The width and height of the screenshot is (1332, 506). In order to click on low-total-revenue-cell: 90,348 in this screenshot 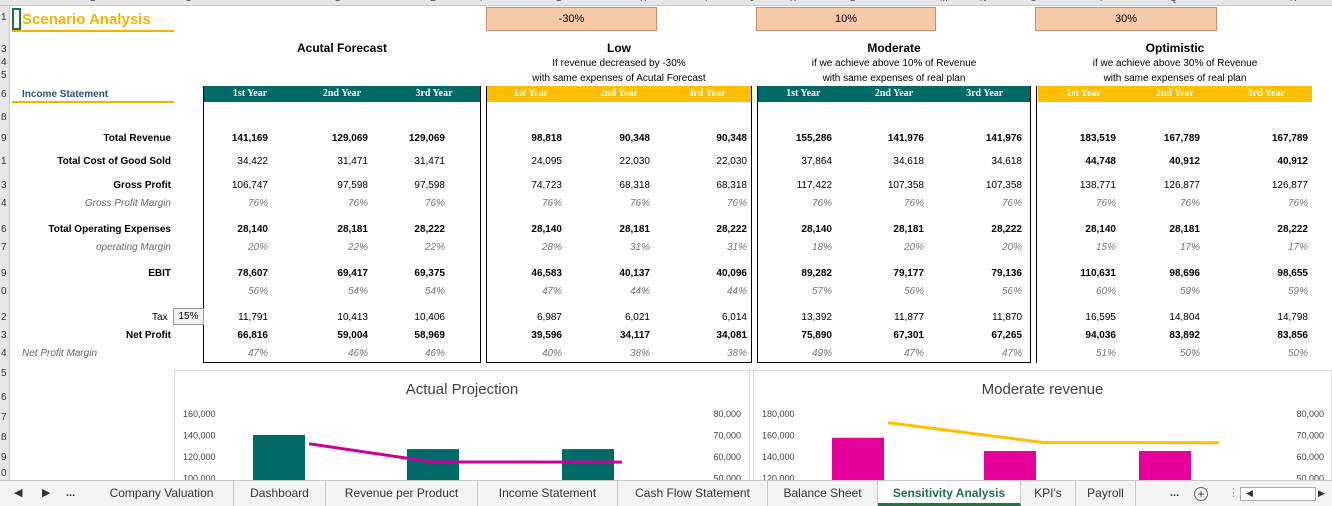, I will do `click(634, 138)`.